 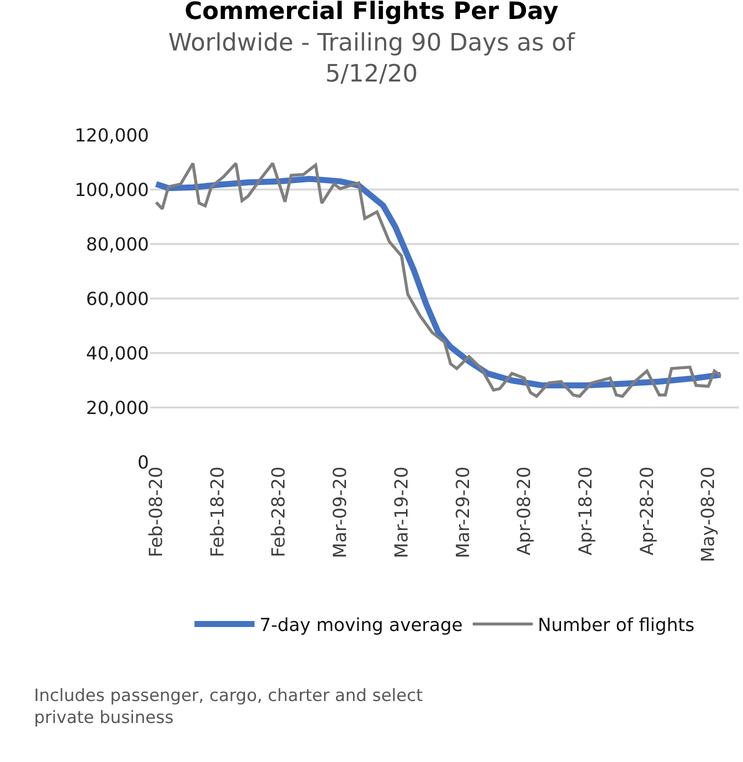 I want to click on x-tick-label: Feb-18-20, so click(x=217, y=512).